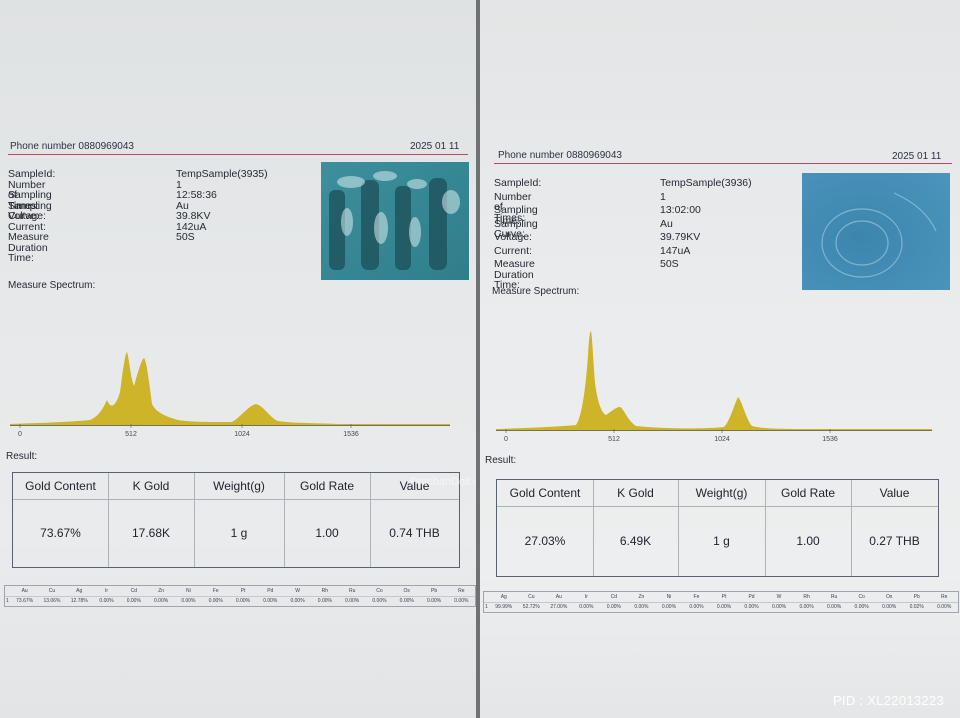 This screenshot has width=960, height=718. Describe the element at coordinates (501, 460) in the screenshot. I see `result-label: Result:` at that location.